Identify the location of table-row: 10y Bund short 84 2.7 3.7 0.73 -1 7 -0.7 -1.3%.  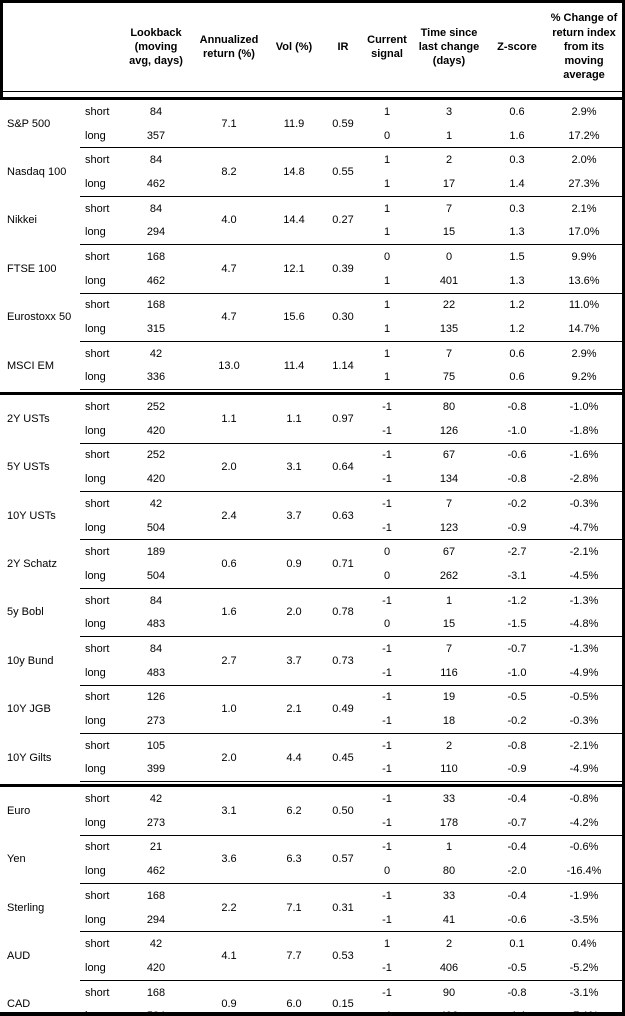
(311, 661).